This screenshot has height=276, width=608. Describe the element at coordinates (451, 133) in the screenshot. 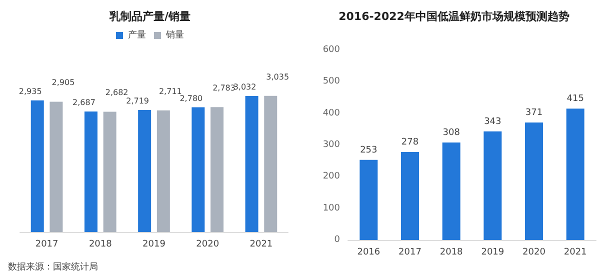

I see `data-label: 308` at that location.